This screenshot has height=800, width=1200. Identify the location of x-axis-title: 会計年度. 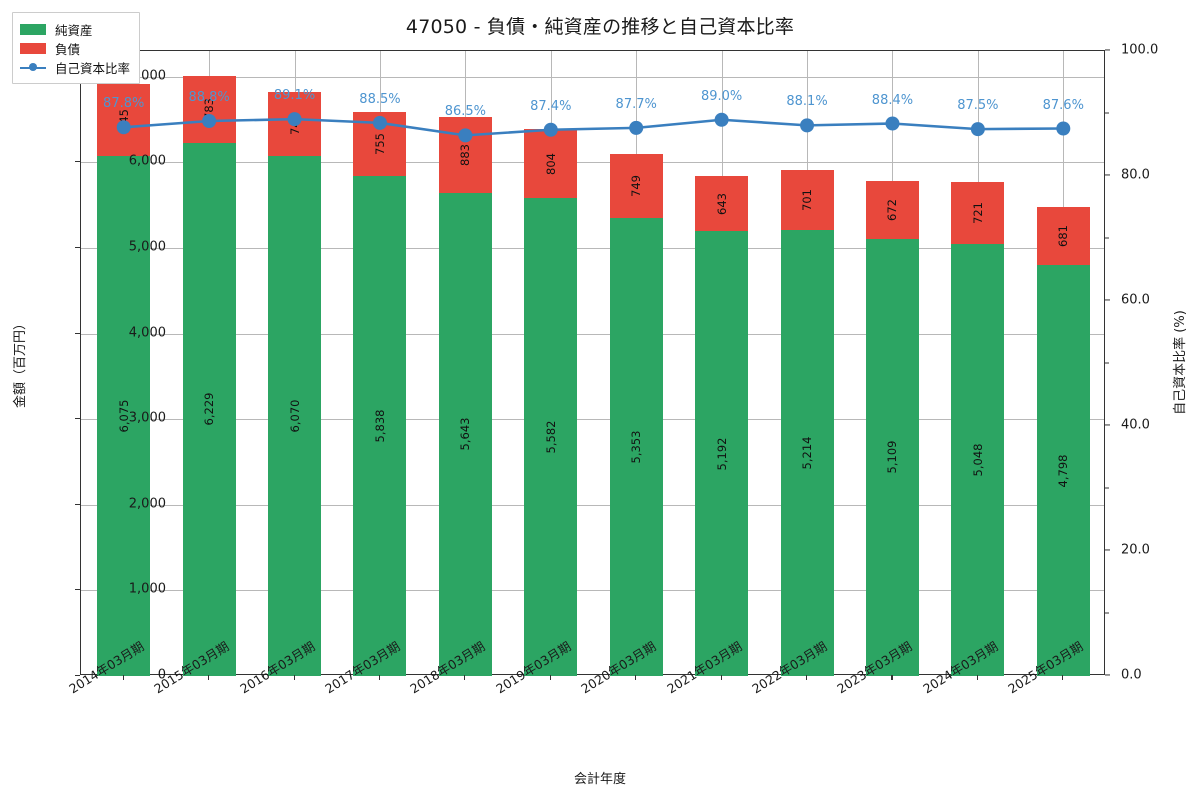
(599, 779).